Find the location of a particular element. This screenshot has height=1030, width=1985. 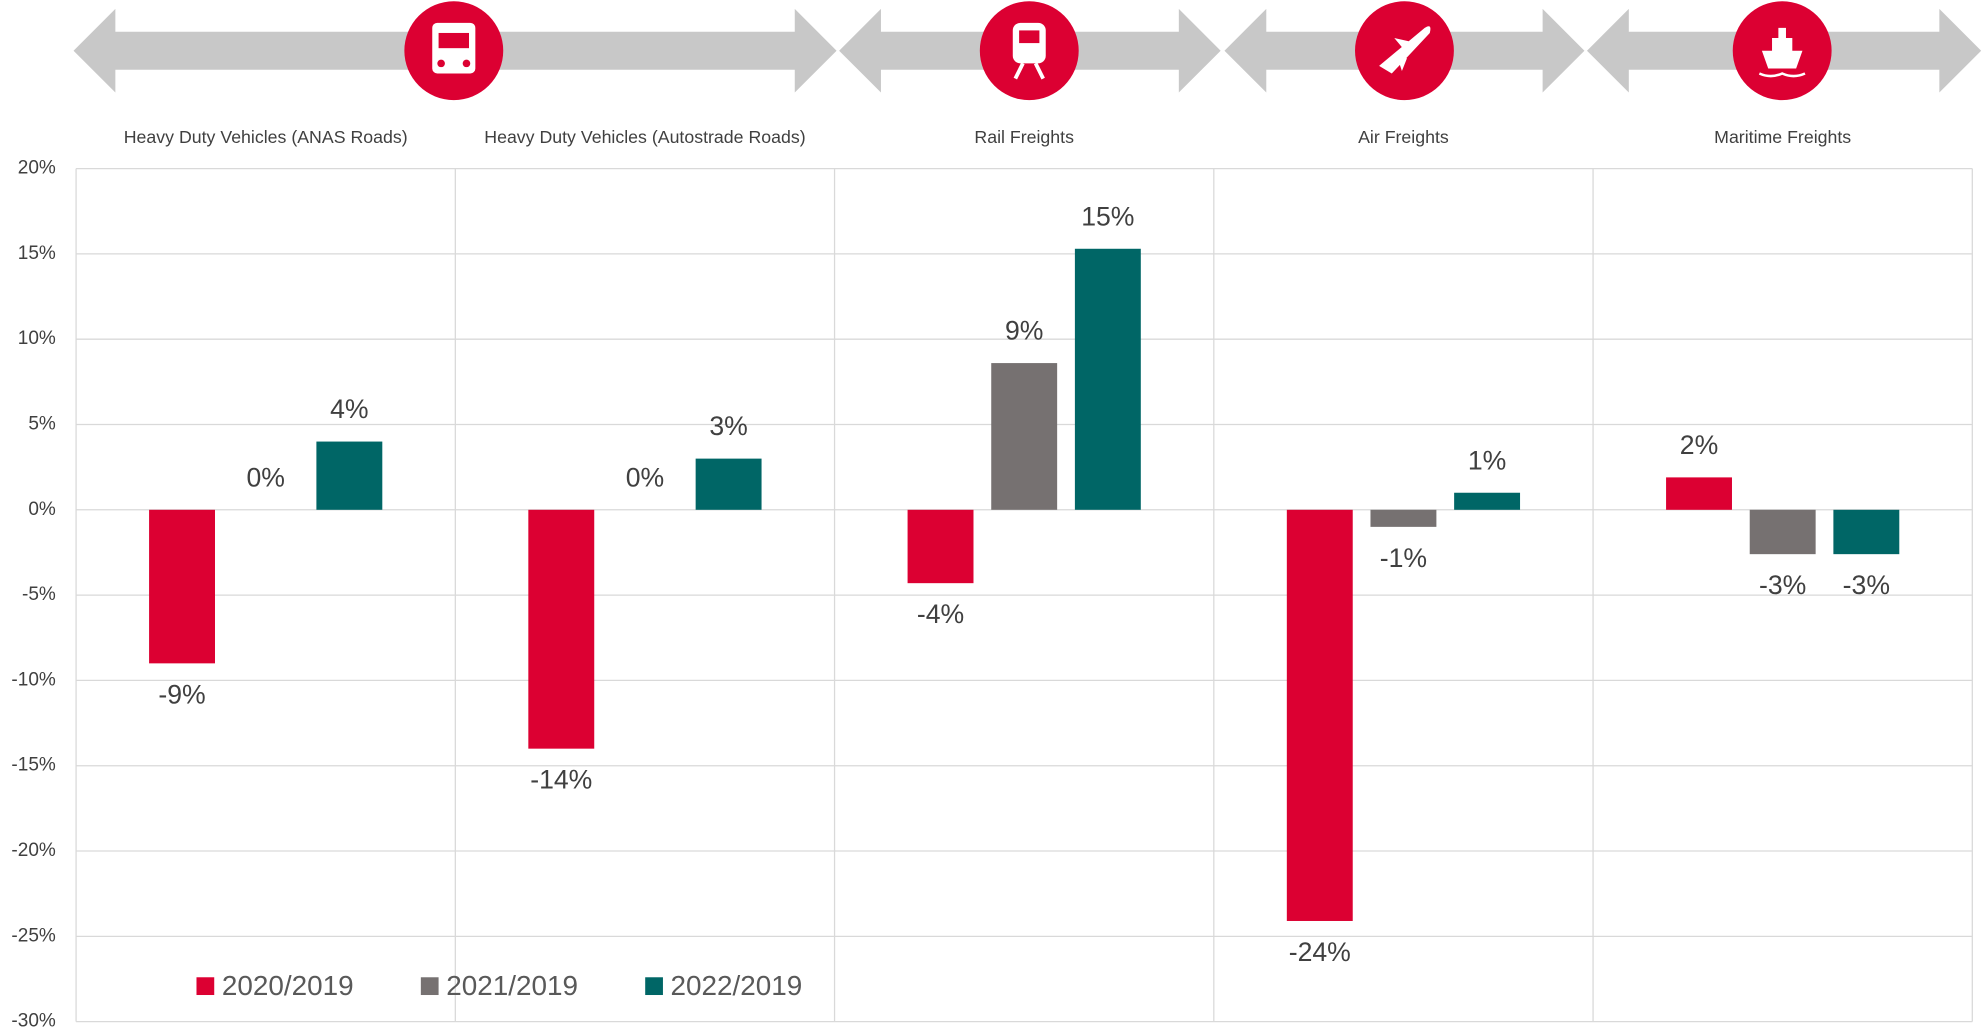

legend-label: 2022/2019 is located at coordinates (737, 985).